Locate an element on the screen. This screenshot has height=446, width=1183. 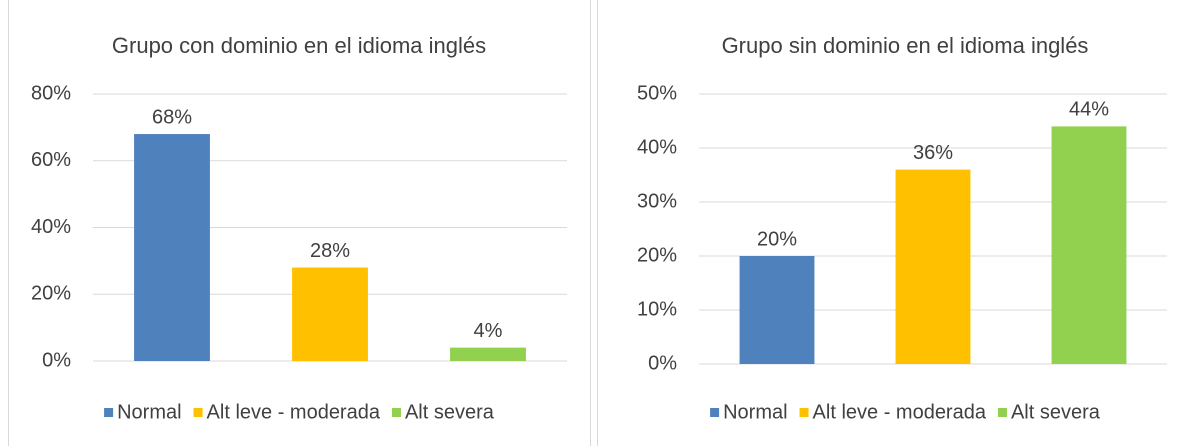
y-tick-label: 10% is located at coordinates (657, 309).